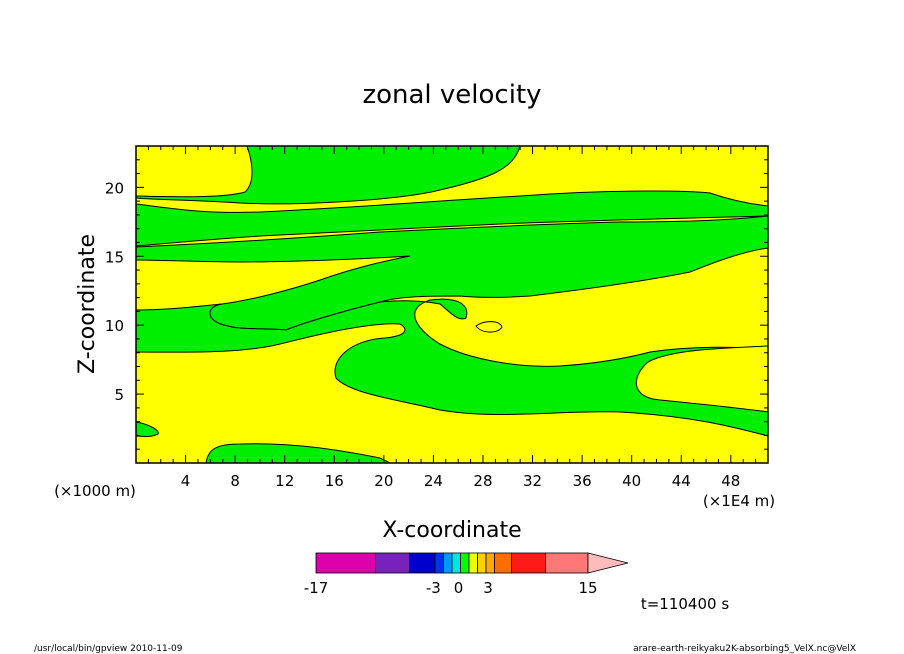 The height and width of the screenshot is (654, 904). What do you see at coordinates (482, 481) in the screenshot?
I see `x-tick-label: 28` at bounding box center [482, 481].